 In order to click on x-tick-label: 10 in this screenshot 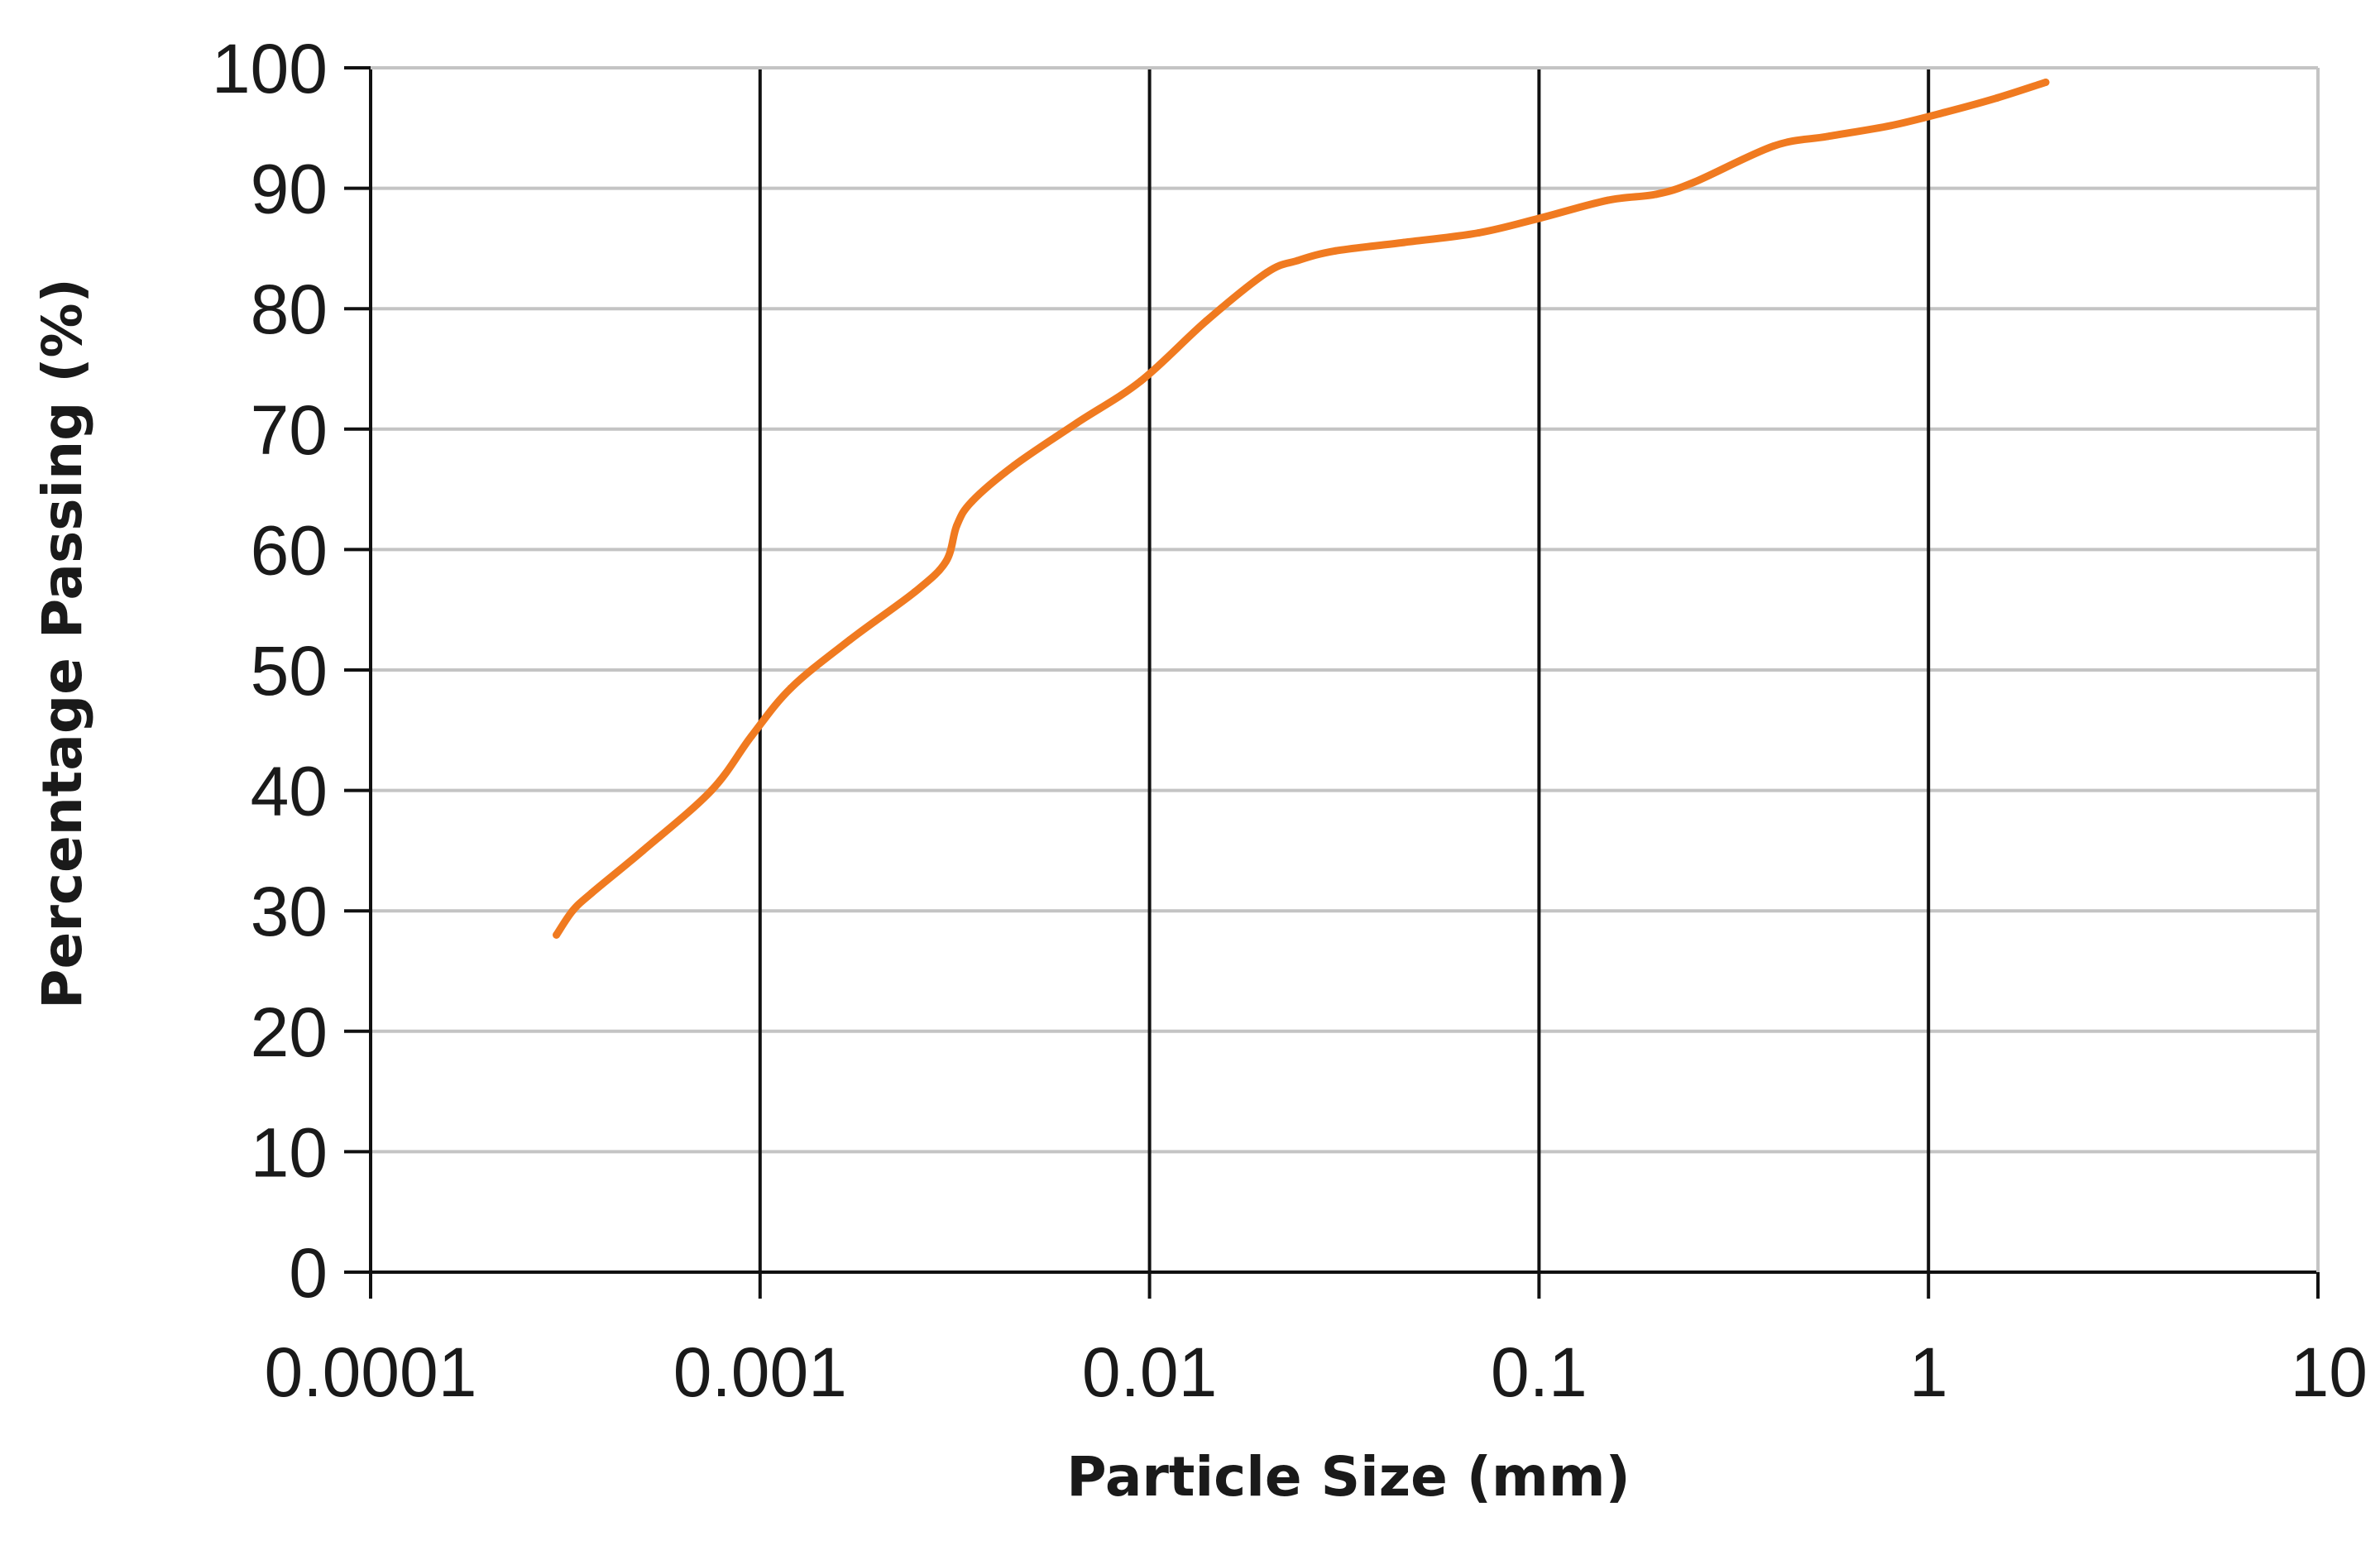, I will do `click(2329, 1372)`.